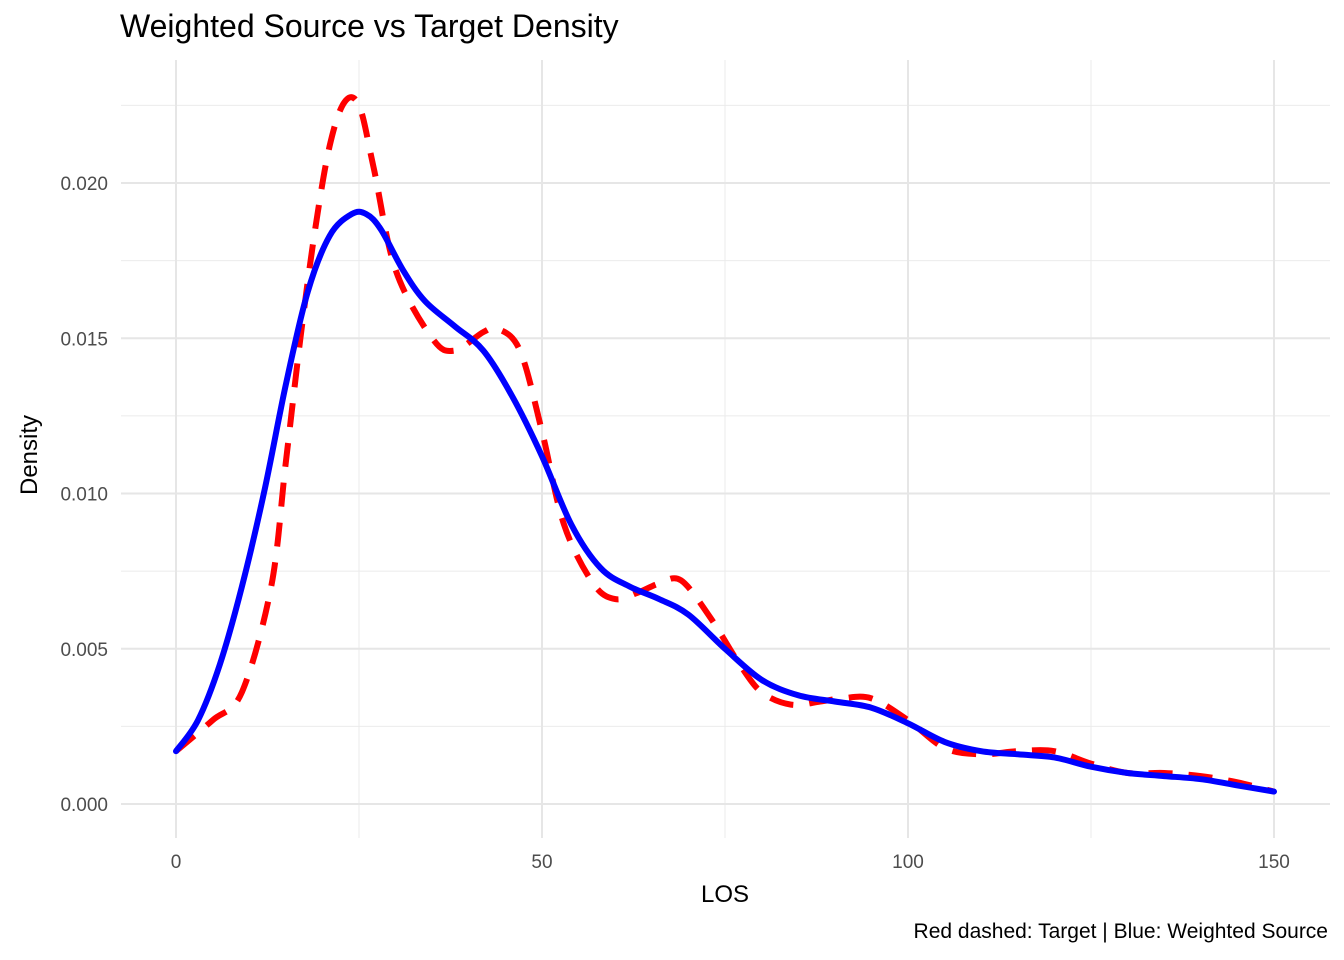 This screenshot has height=960, width=1344. What do you see at coordinates (541, 862) in the screenshot?
I see `x-tick-label: 50` at bounding box center [541, 862].